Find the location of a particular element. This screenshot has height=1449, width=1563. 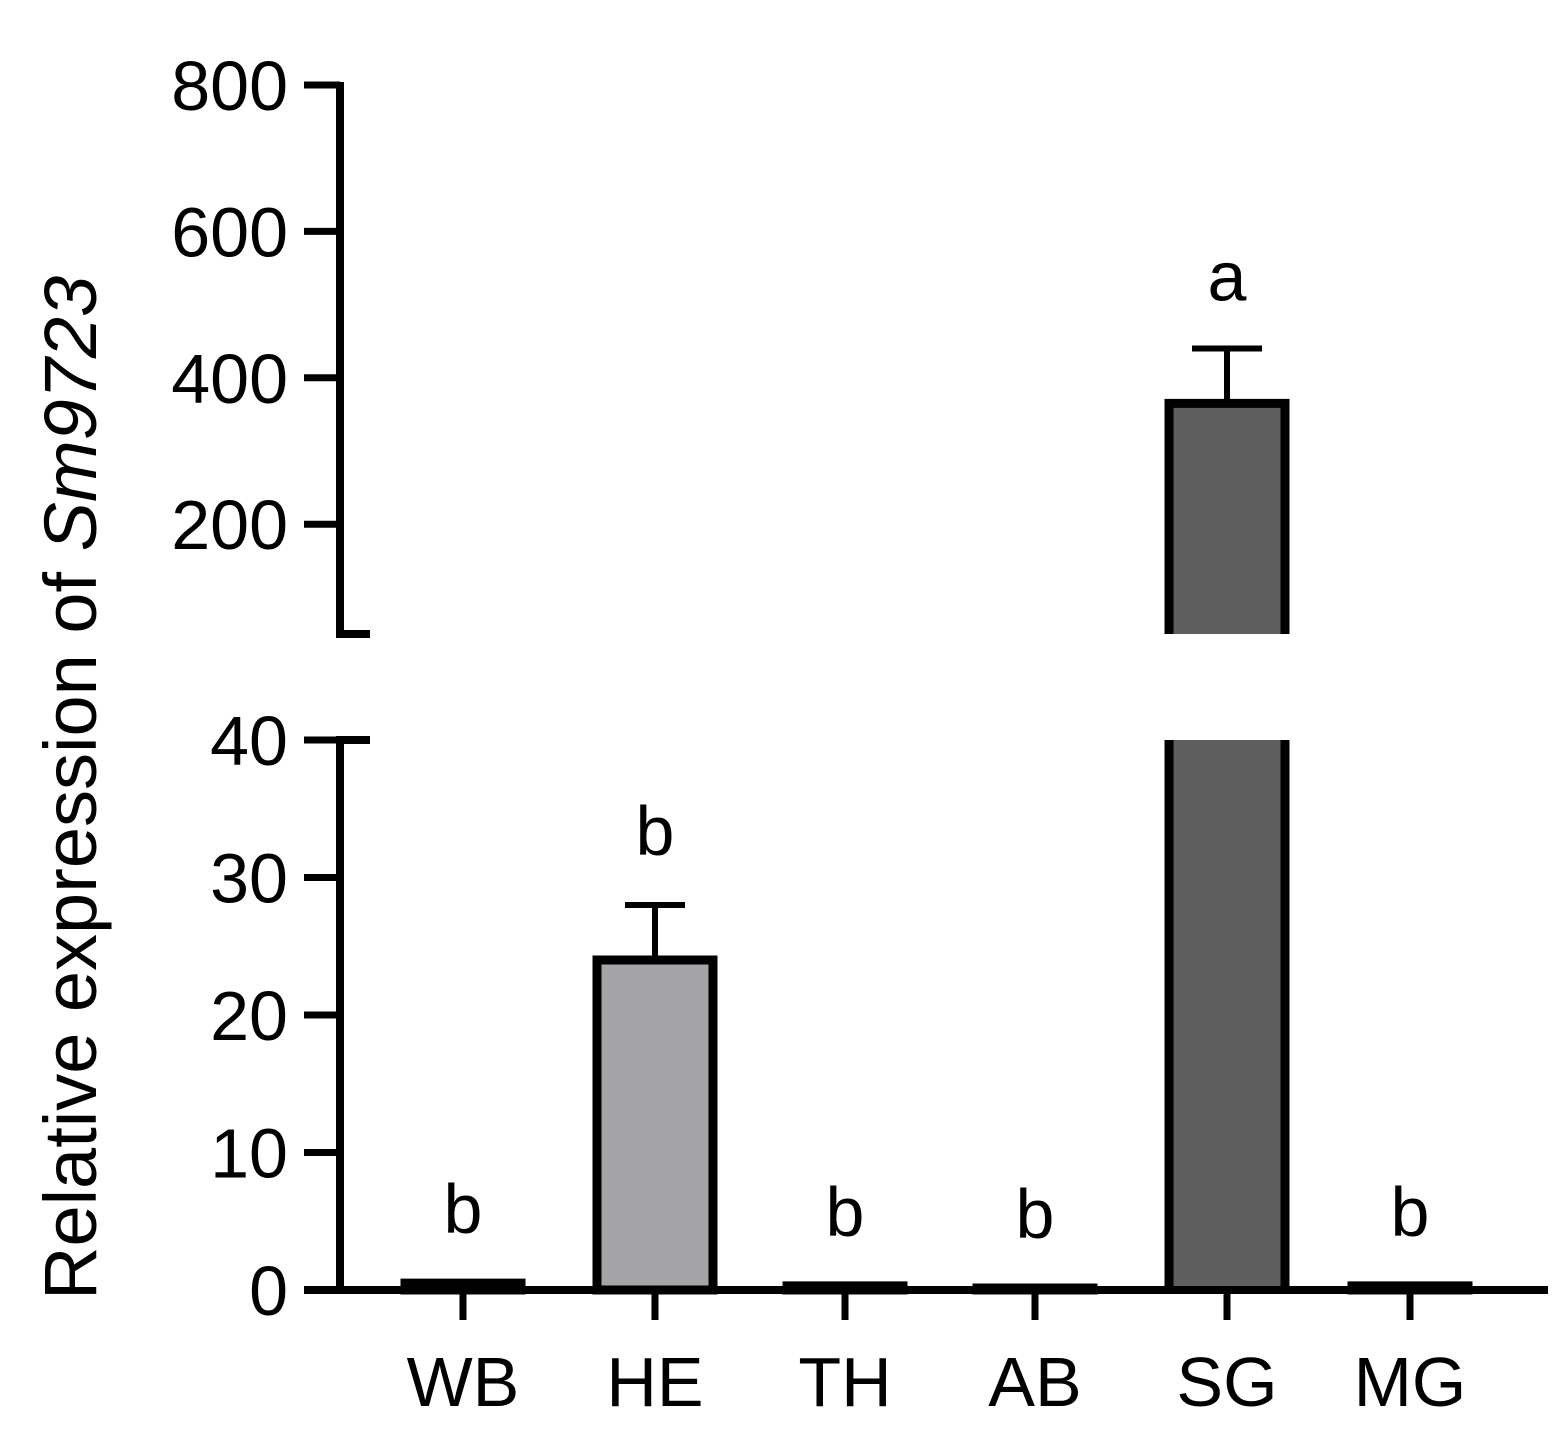

bar-sg-lower is located at coordinates (1227, 1015).